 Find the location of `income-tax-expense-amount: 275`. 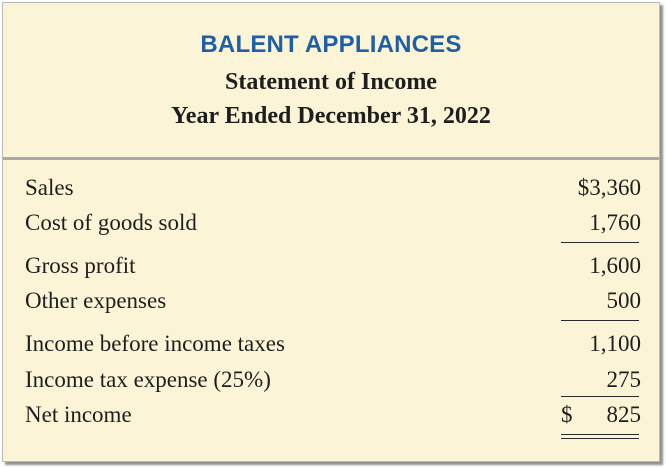

income-tax-expense-amount: 275 is located at coordinates (624, 379).